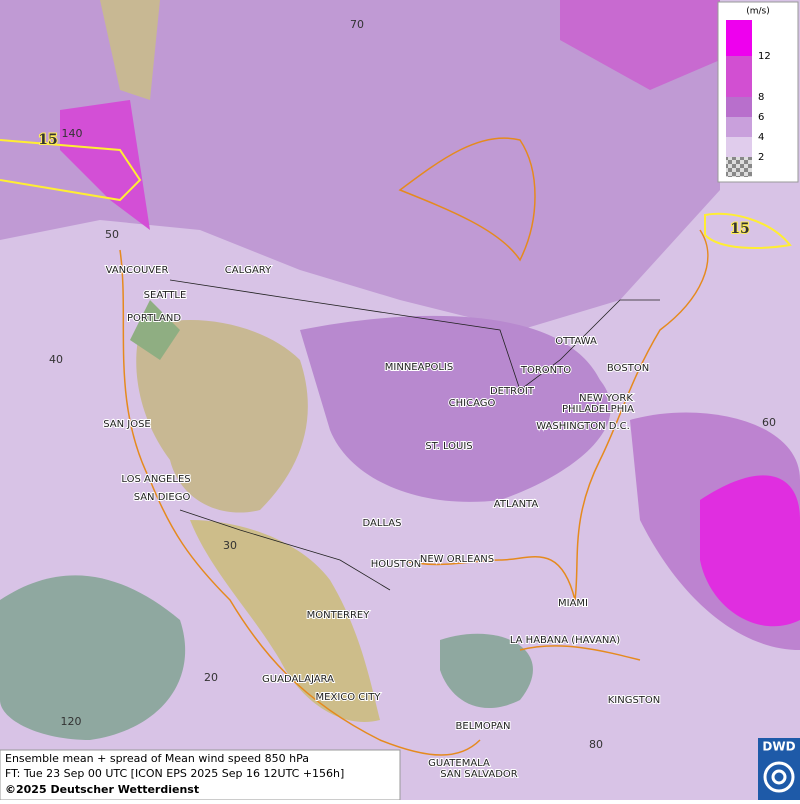 This screenshot has width=800, height=804. What do you see at coordinates (606, 398) in the screenshot?
I see `city-label: NEW YORK` at bounding box center [606, 398].